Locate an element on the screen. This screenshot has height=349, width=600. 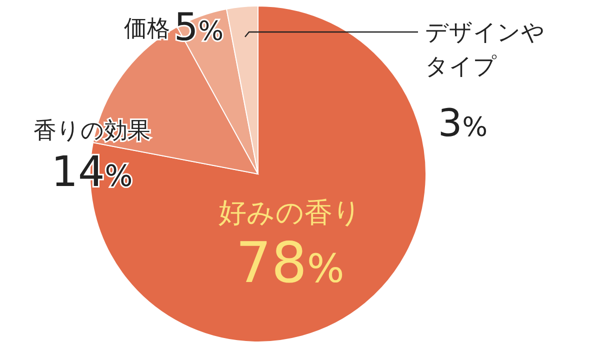
slice-label: 好みの香り is located at coordinates (290, 212).